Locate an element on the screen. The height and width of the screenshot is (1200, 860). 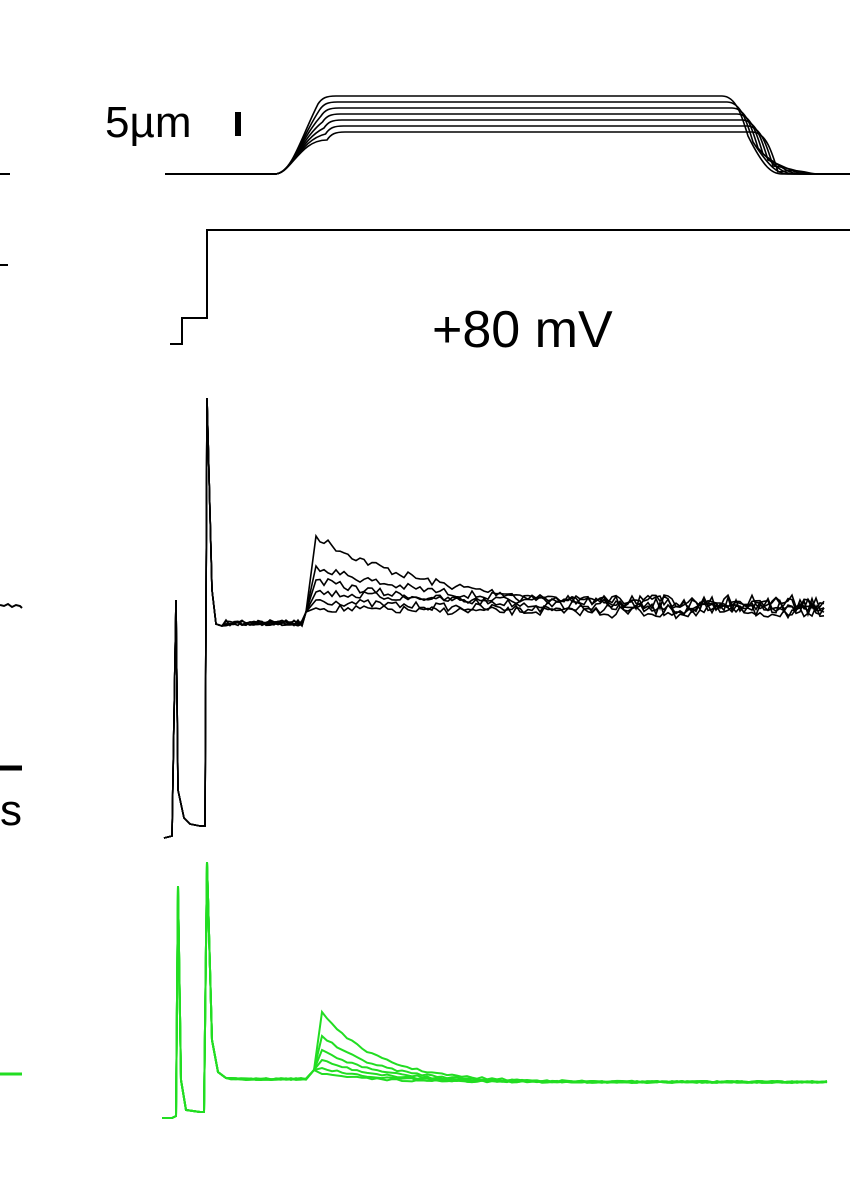
cropped-left-panel is located at coordinates (11, 624).